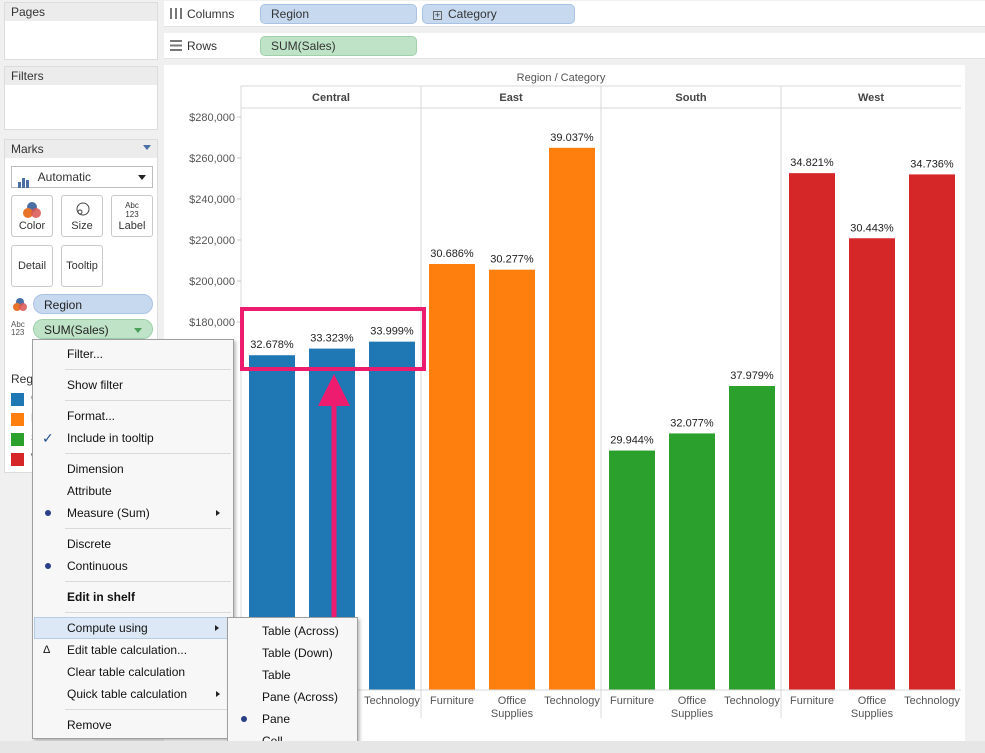 The width and height of the screenshot is (985, 753). Describe the element at coordinates (872, 228) in the screenshot. I see `data-label: 30.443%` at that location.